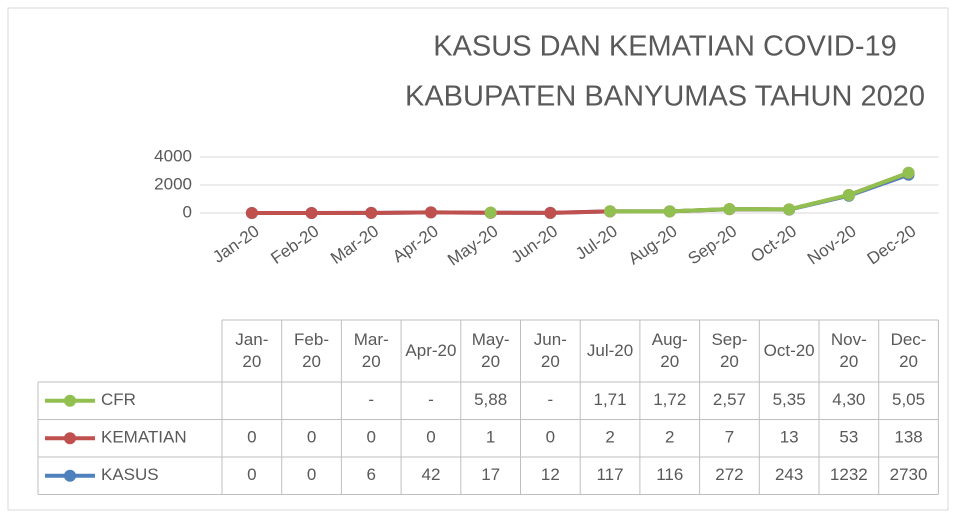 The image size is (955, 523). Describe the element at coordinates (729, 437) in the screenshot. I see `table-cell: 7` at that location.